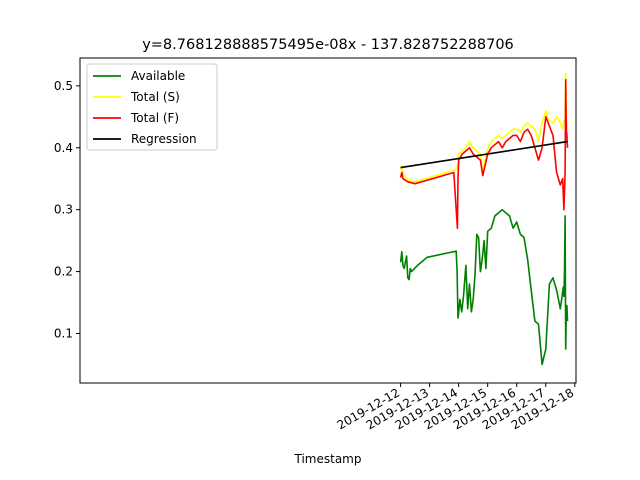 This screenshot has height=480, width=640. I want to click on legend-label: Total (F), so click(154, 118).